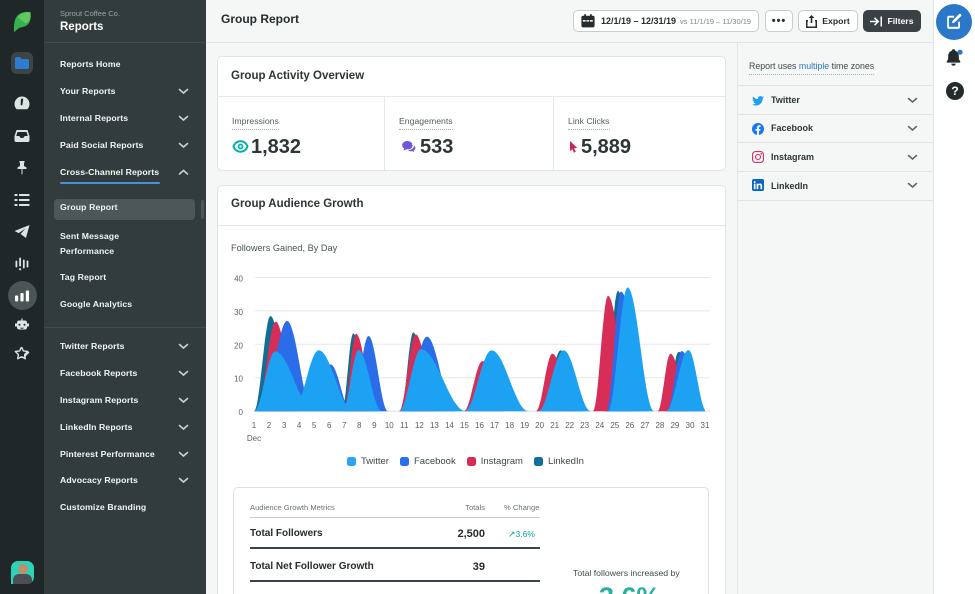  Describe the element at coordinates (238, 279) in the screenshot. I see `svg-text: 40` at that location.